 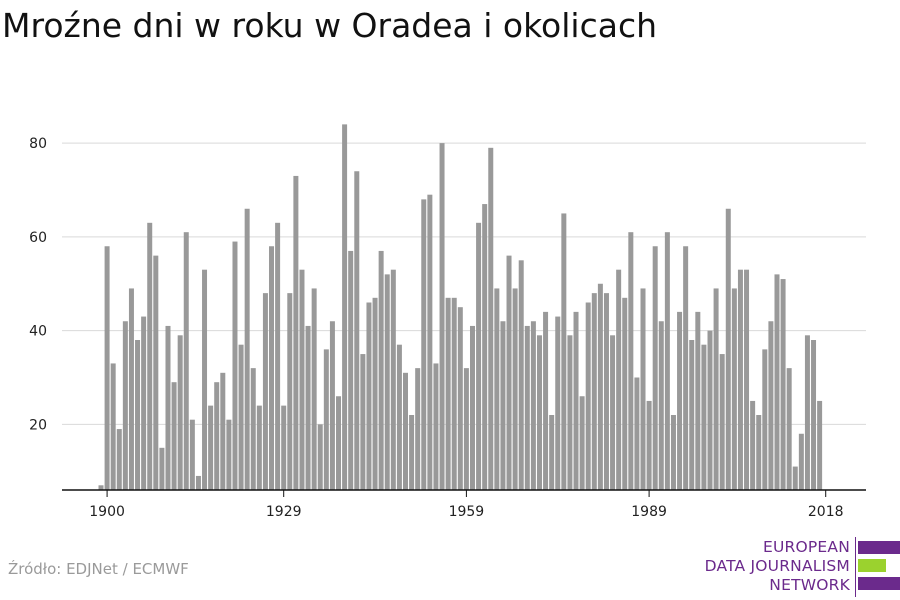 I want to click on logo-line-3: NETWORK, so click(x=809, y=585).